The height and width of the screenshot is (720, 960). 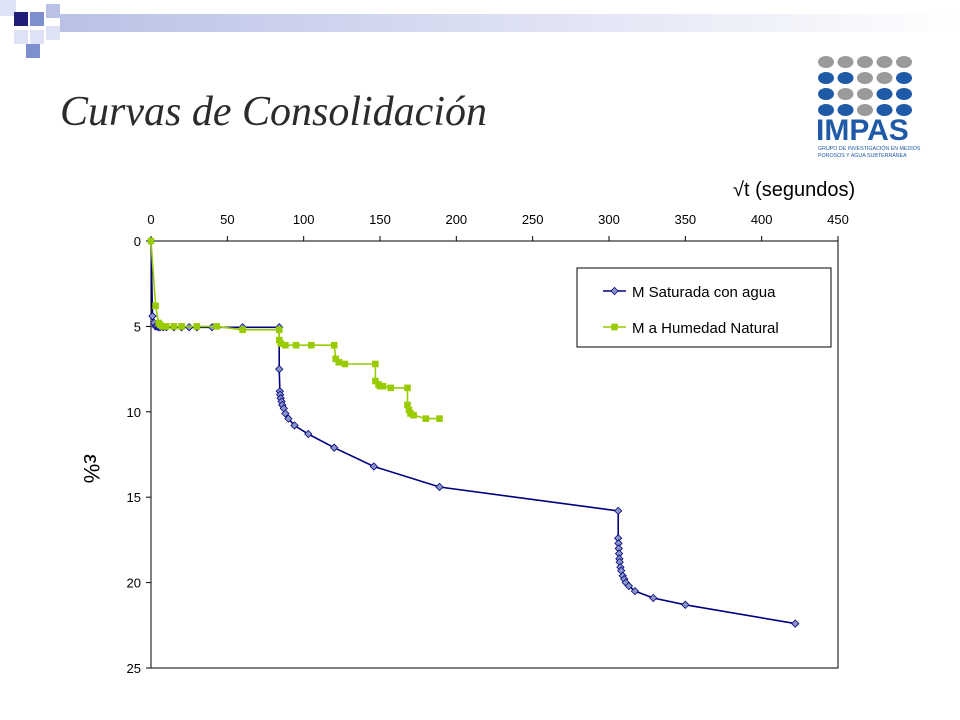 What do you see at coordinates (150, 219) in the screenshot?
I see `x-tick-label: 0` at bounding box center [150, 219].